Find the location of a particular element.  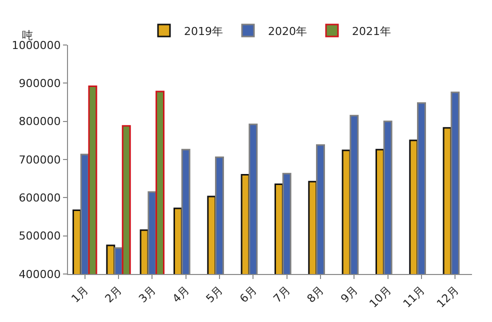

y-tick-label: 800000 is located at coordinates (39, 121).